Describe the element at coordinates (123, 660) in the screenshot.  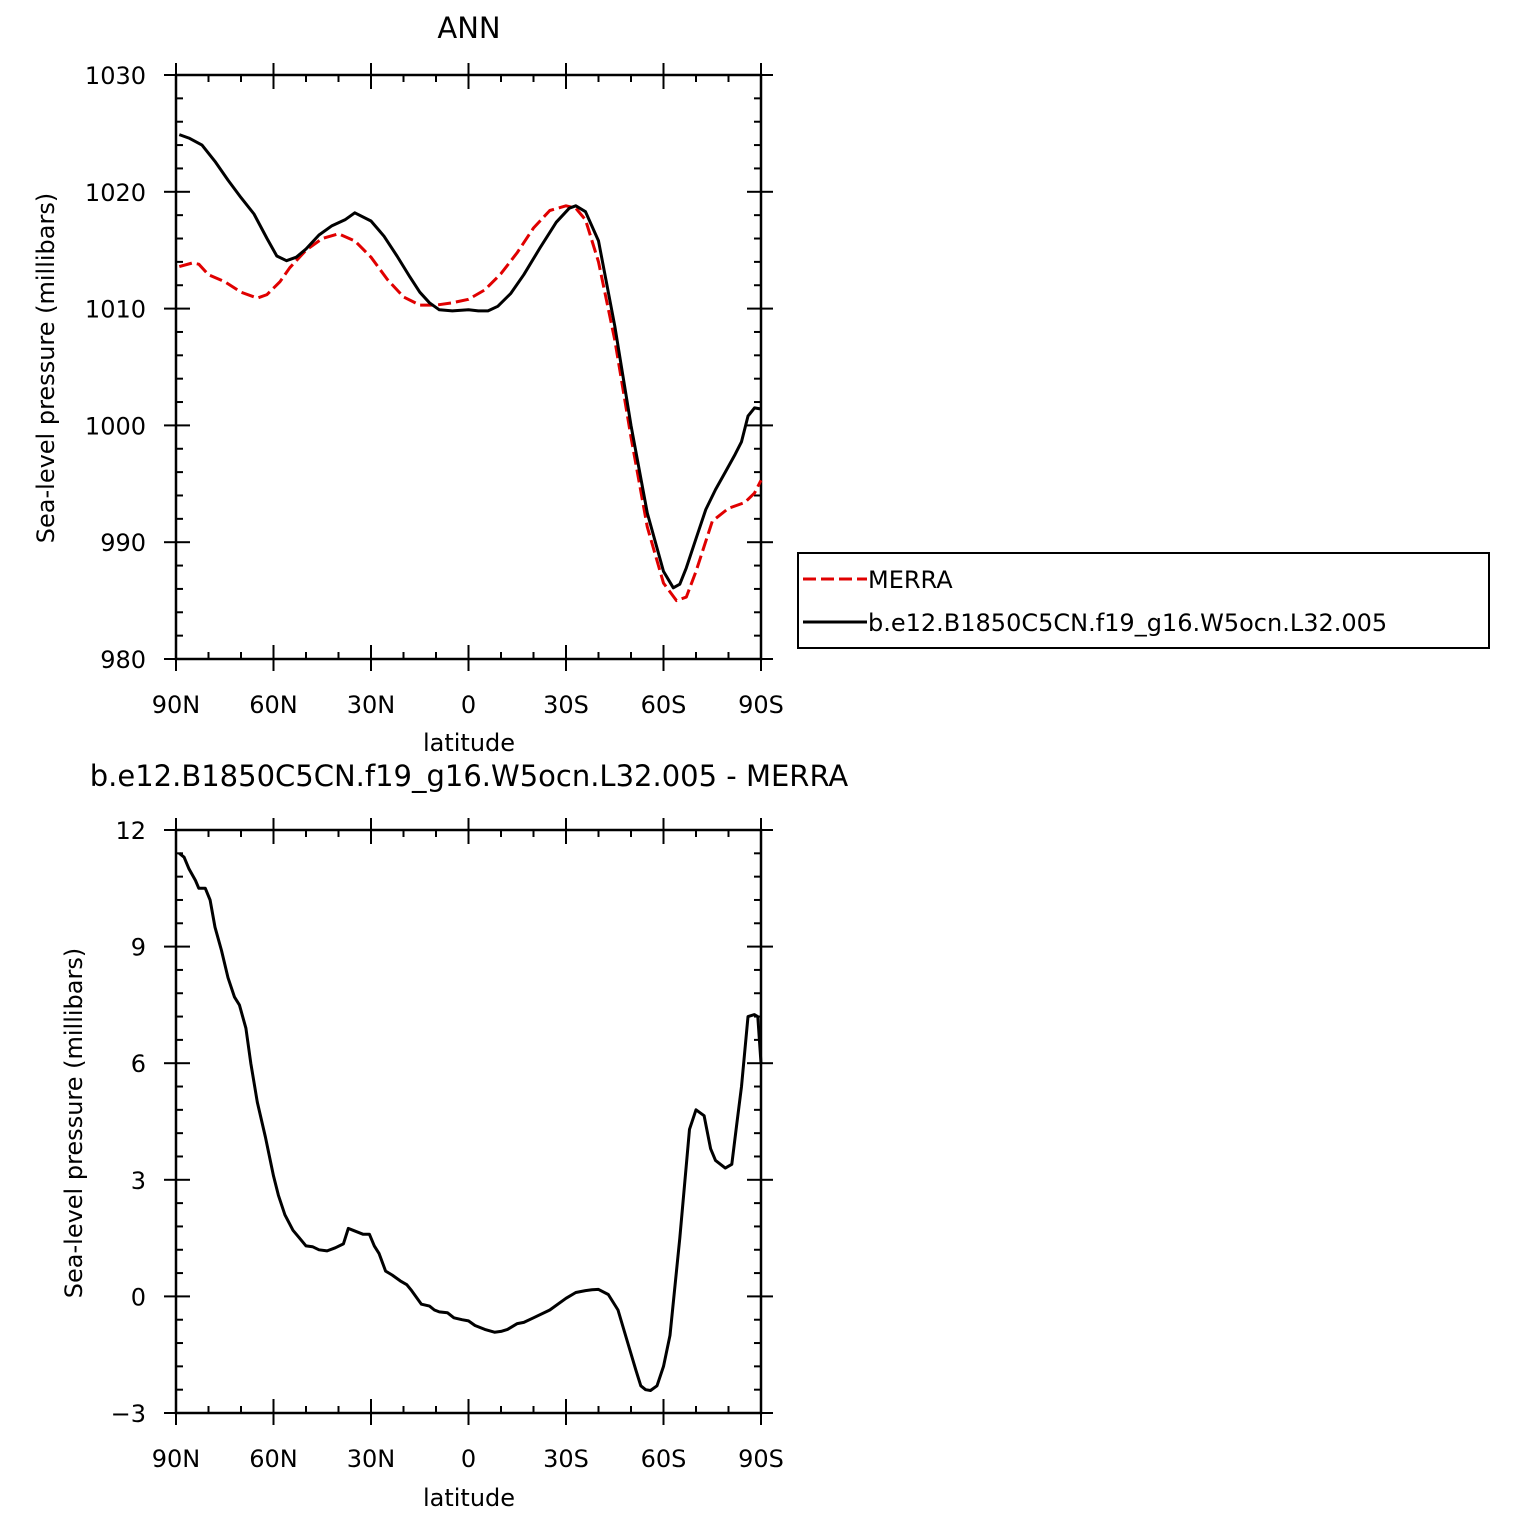
I see `y-tick-label: 980` at that location.